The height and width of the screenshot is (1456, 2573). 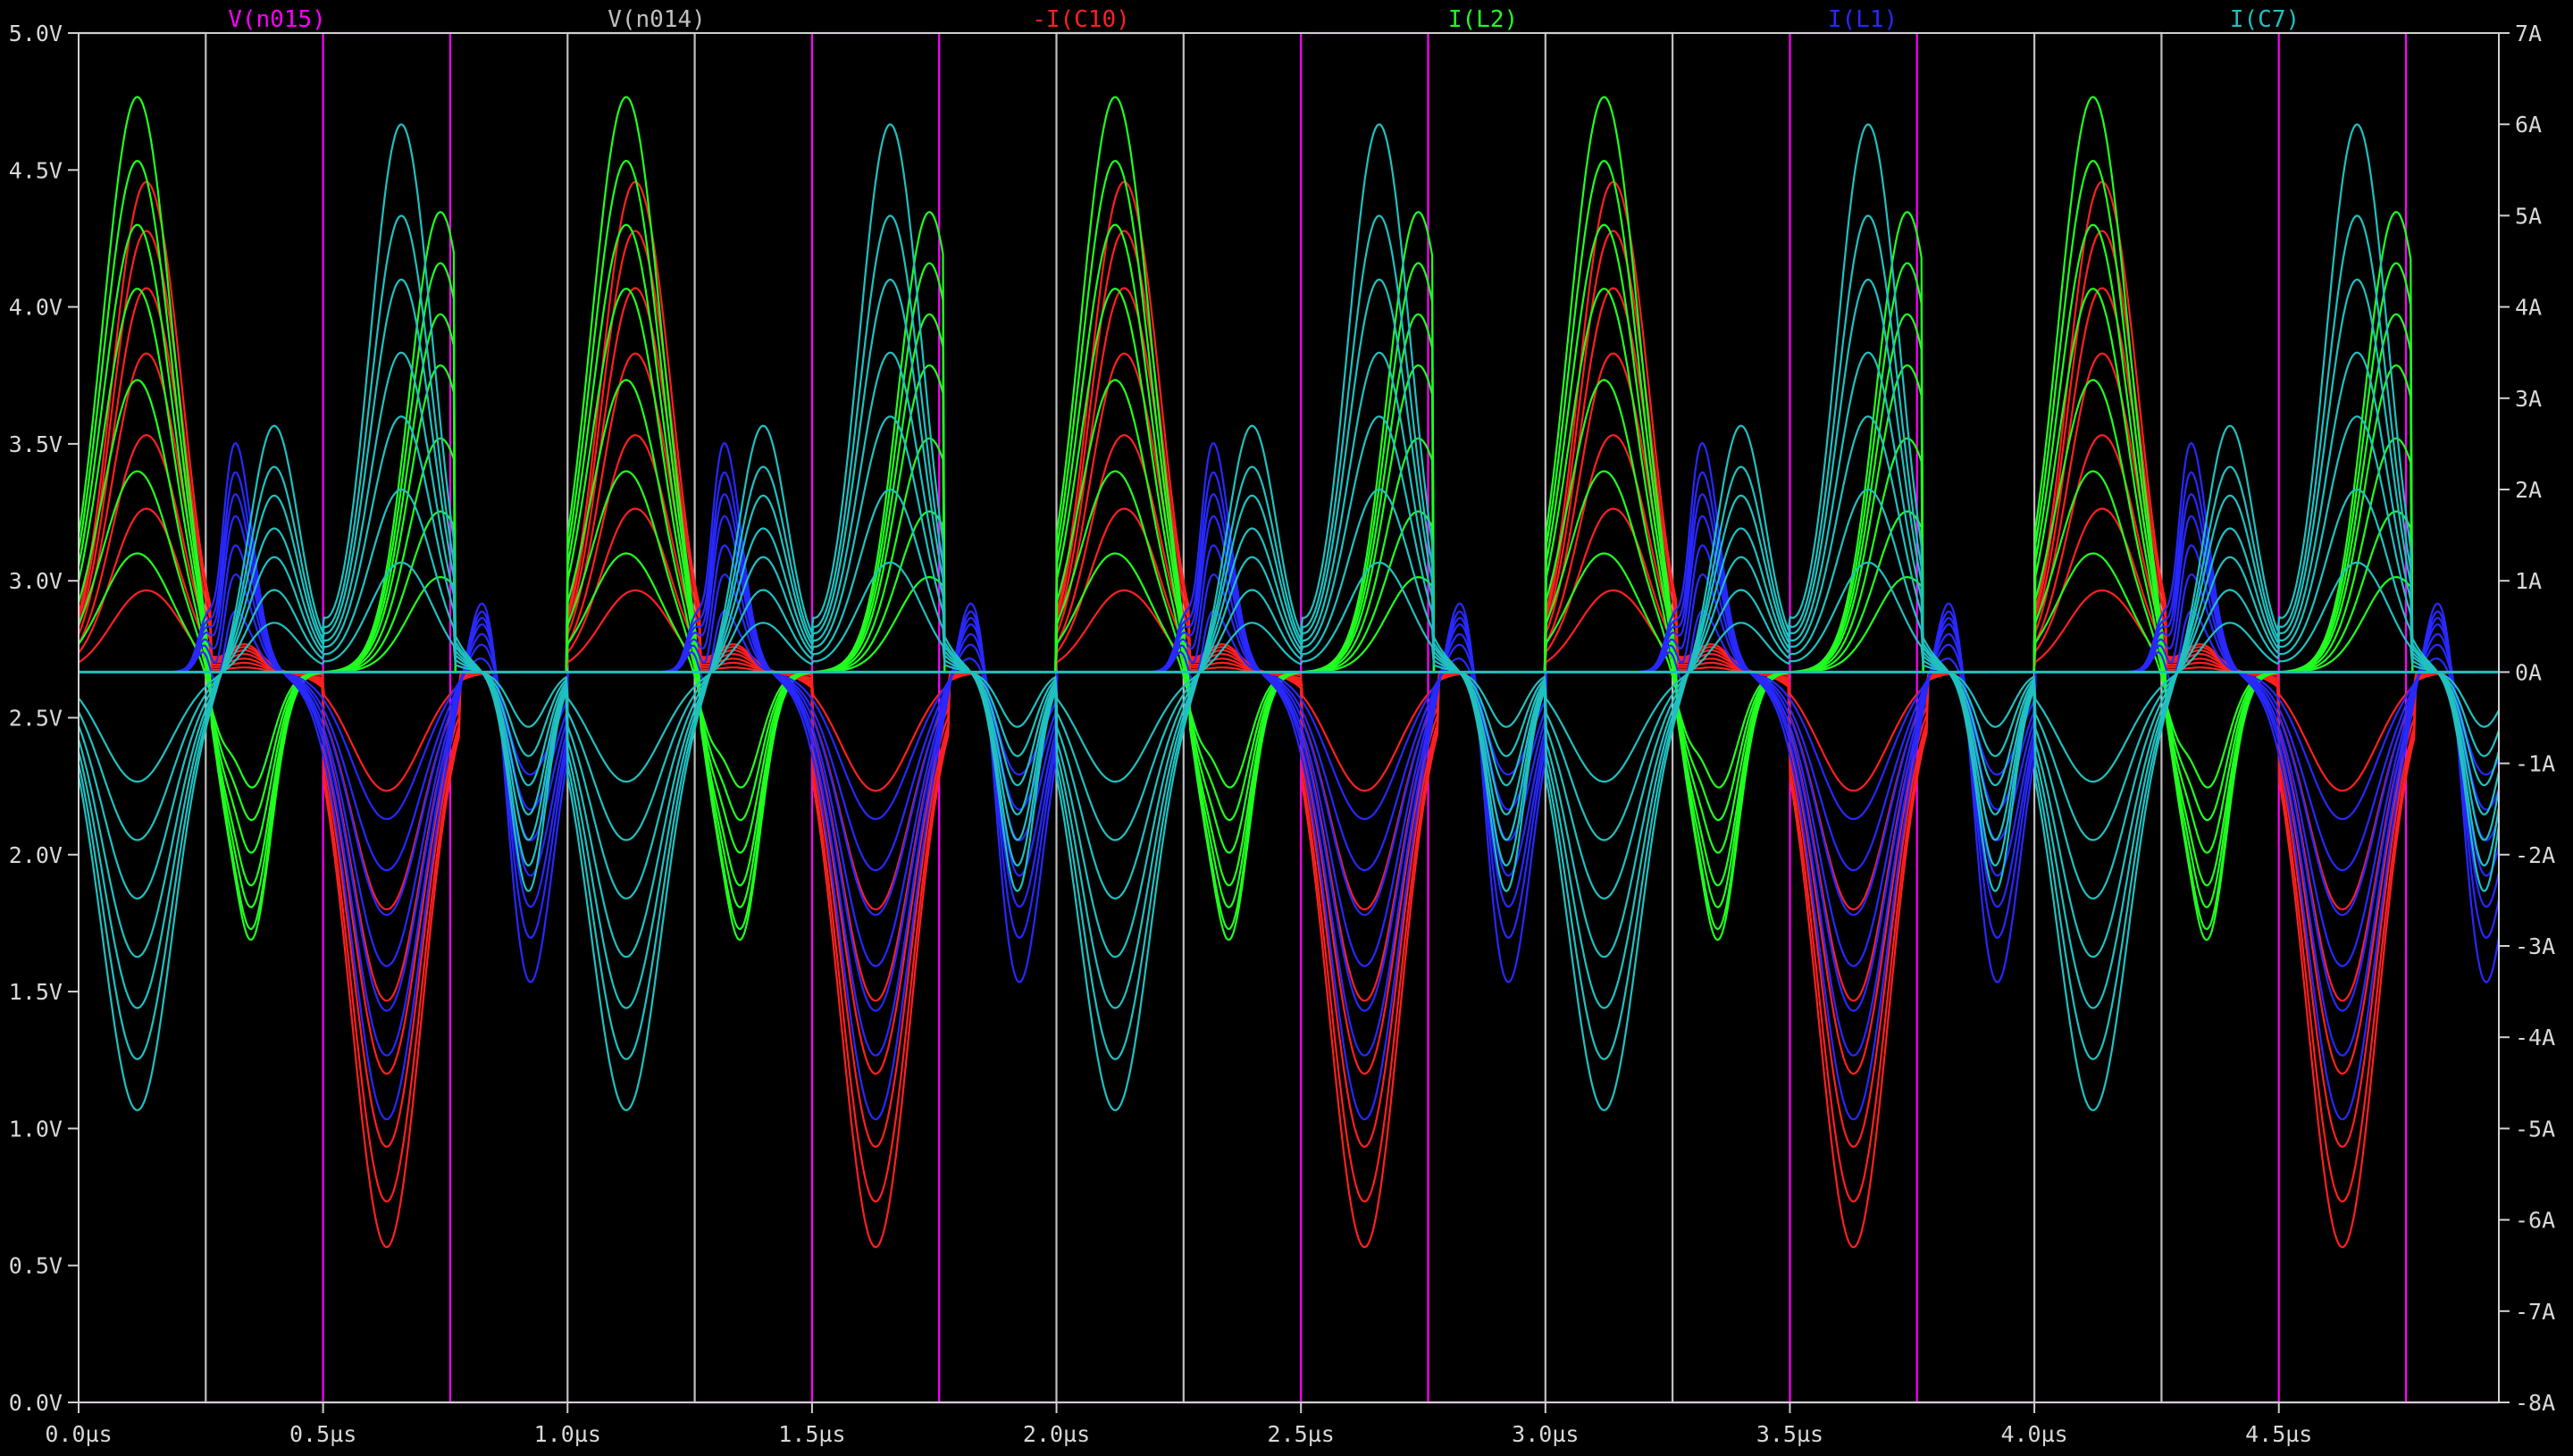 What do you see at coordinates (2528, 581) in the screenshot?
I see `right-tick-label: 1A` at bounding box center [2528, 581].